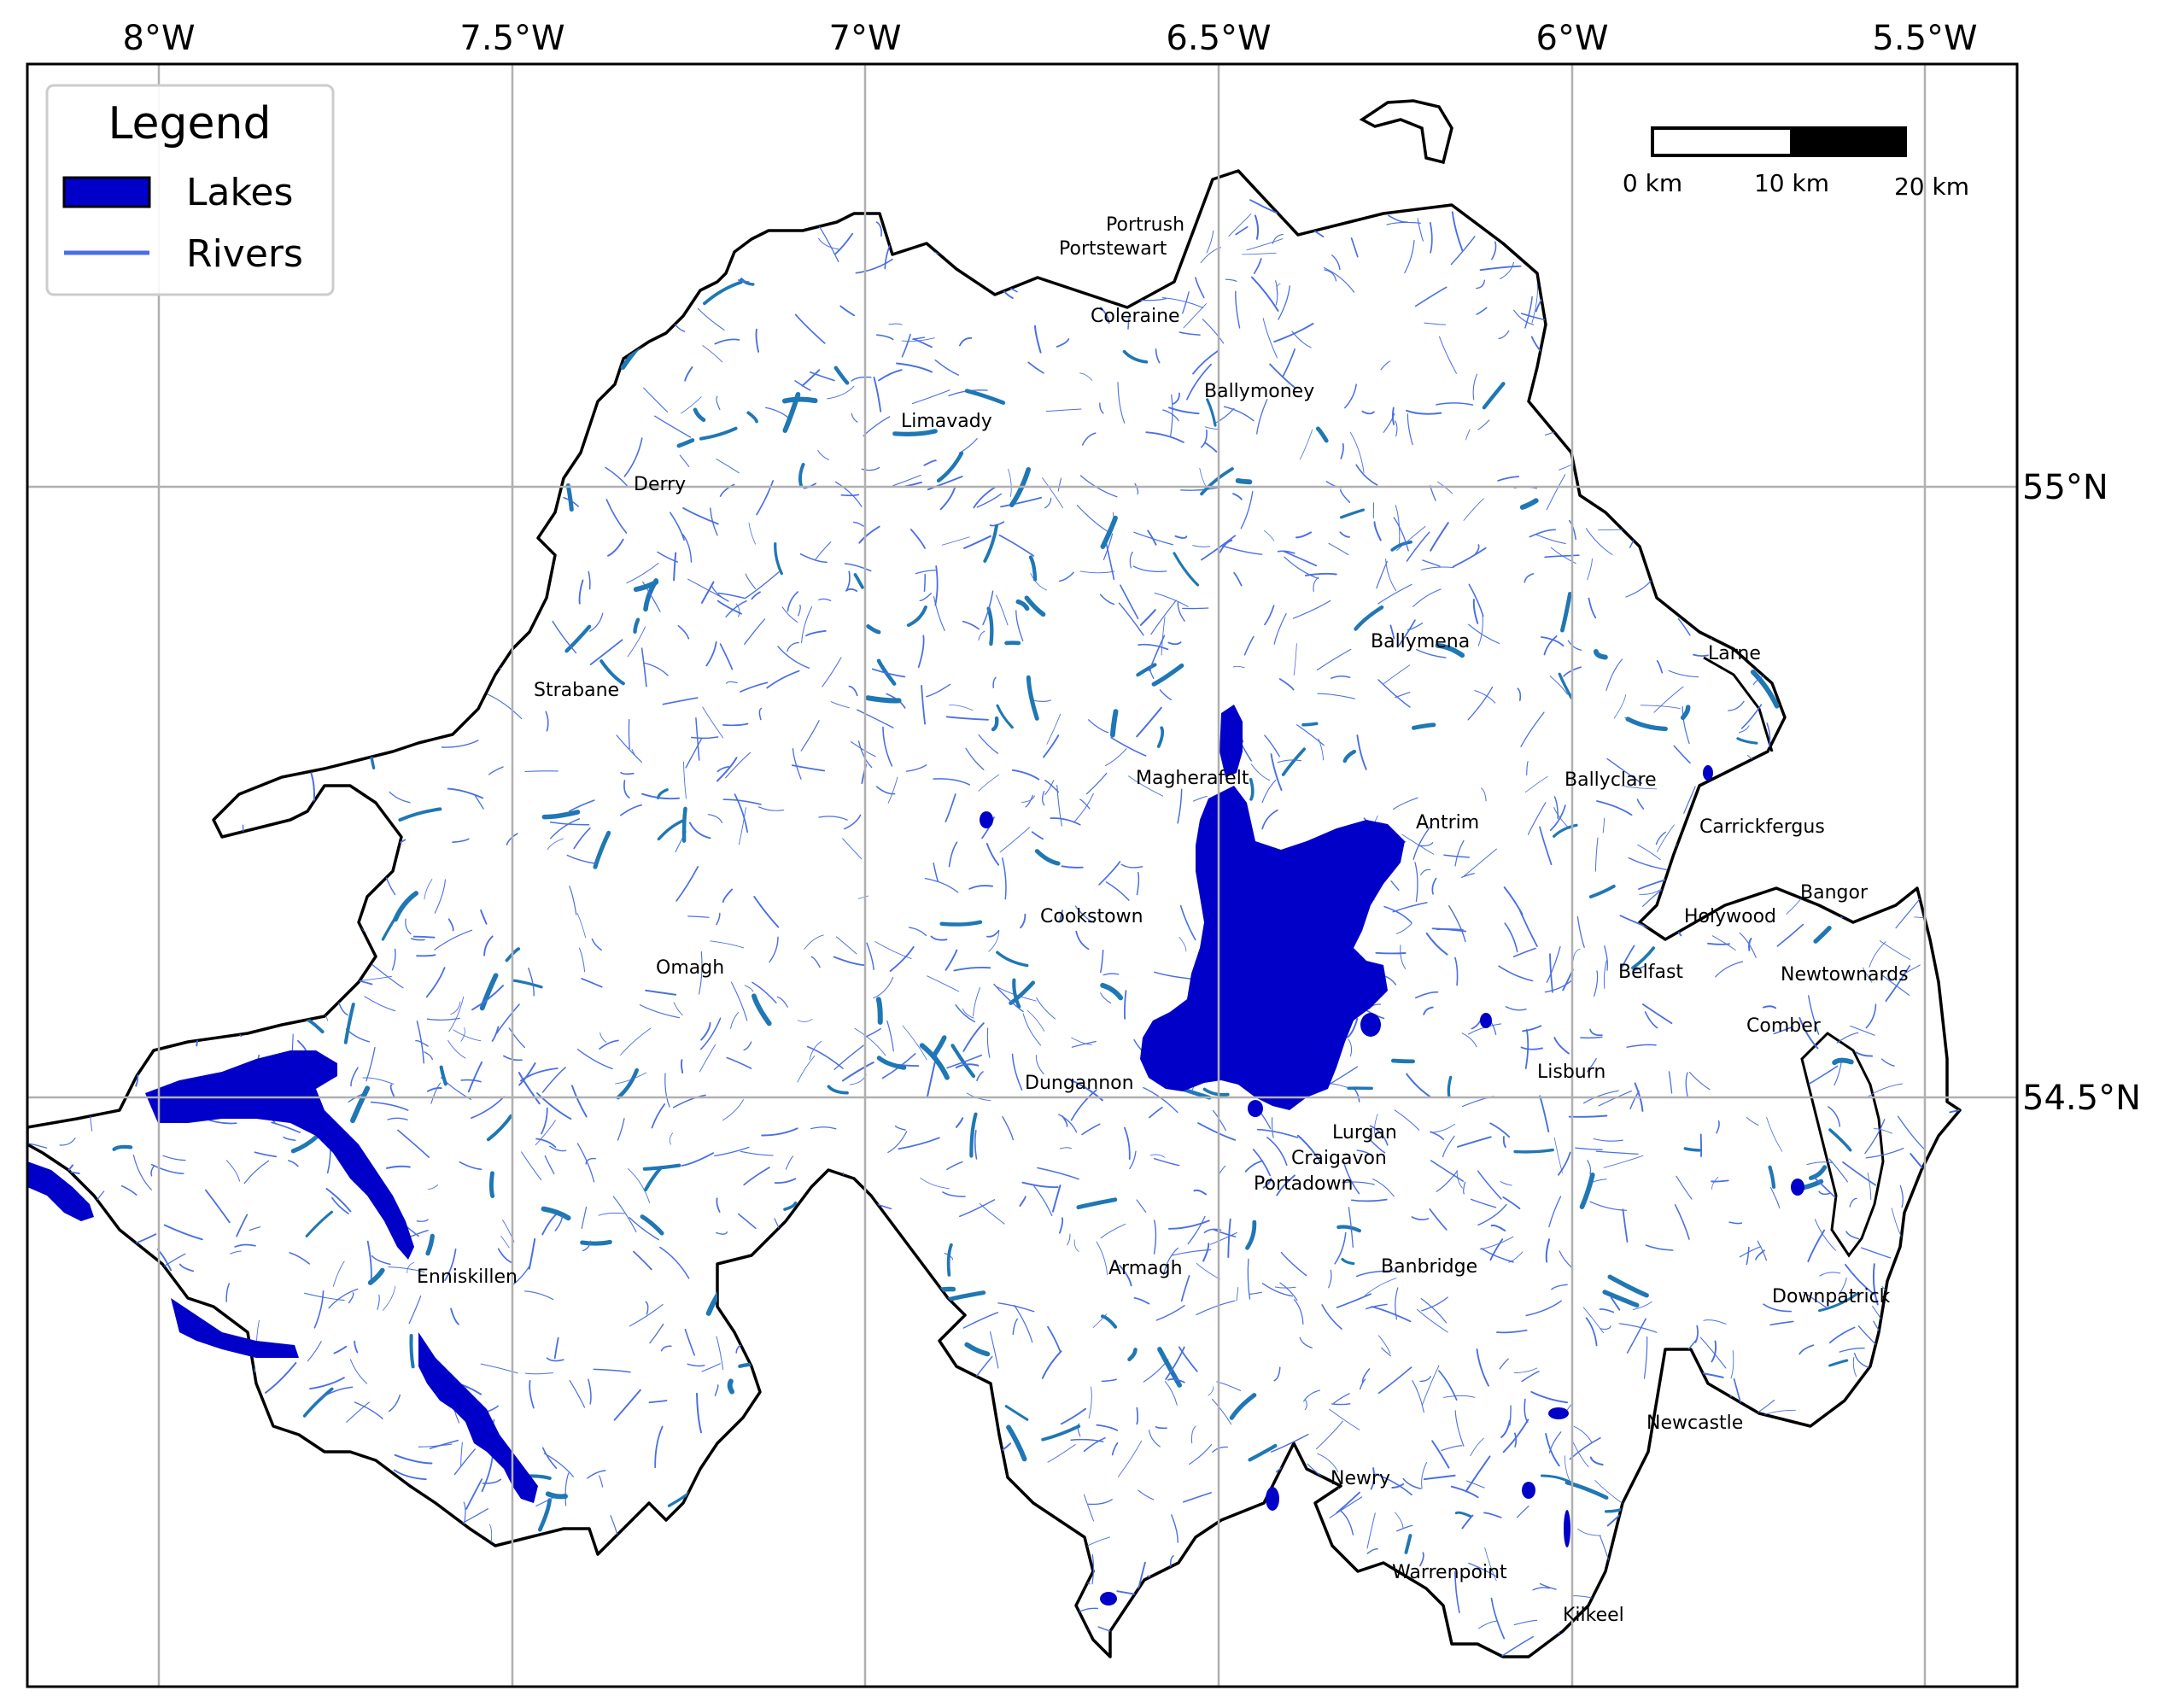  What do you see at coordinates (467, 1277) in the screenshot?
I see `town-label: Enniskillen` at bounding box center [467, 1277].